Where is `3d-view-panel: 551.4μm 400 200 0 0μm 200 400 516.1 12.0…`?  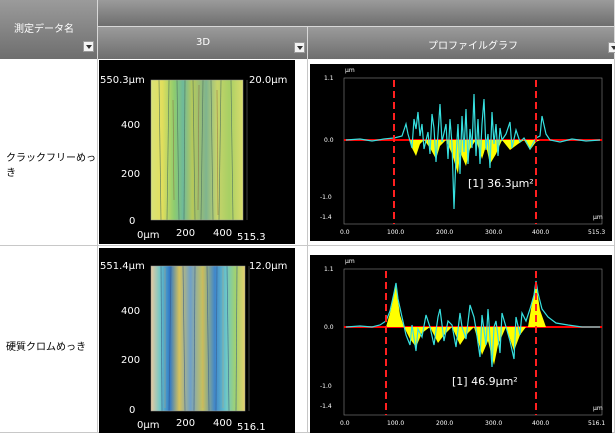 3d-view-panel: 551.4μm 400 200 0 0μm 200 400 516.1 12.0… is located at coordinates (197, 340).